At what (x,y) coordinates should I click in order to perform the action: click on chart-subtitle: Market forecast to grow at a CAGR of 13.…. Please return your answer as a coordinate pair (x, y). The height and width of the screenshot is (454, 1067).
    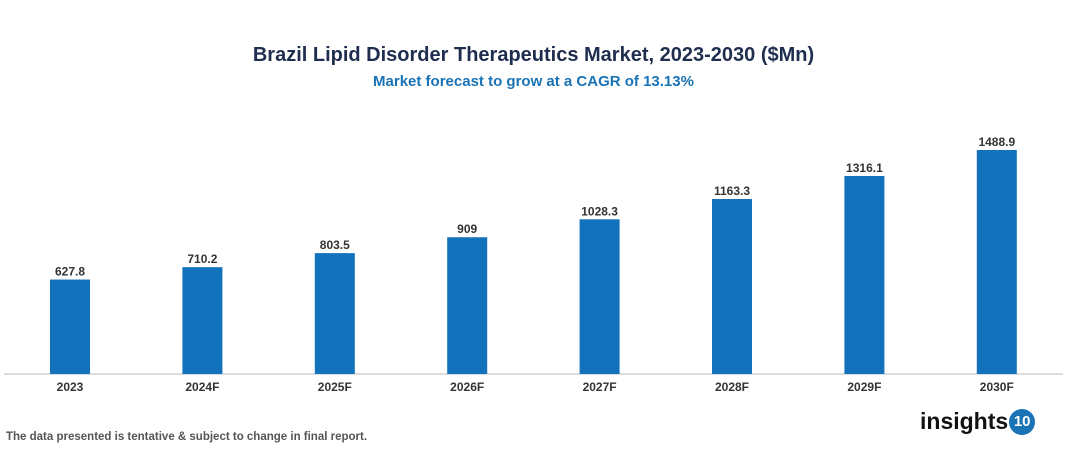
    Looking at the image, I should click on (533, 81).